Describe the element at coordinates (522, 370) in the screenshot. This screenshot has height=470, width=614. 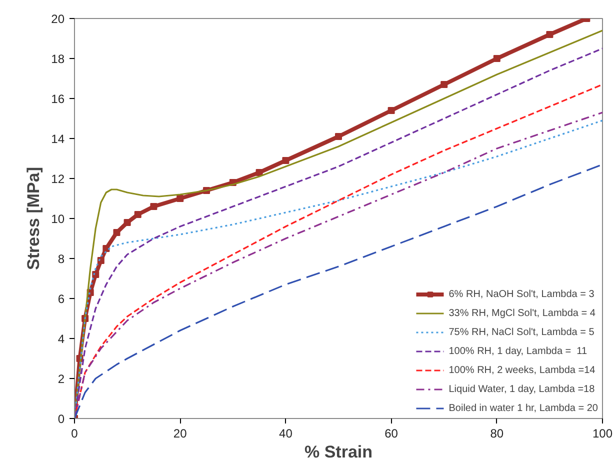
I see `legend-label: 100% RH, 2 weeks, Lambda =14` at that location.